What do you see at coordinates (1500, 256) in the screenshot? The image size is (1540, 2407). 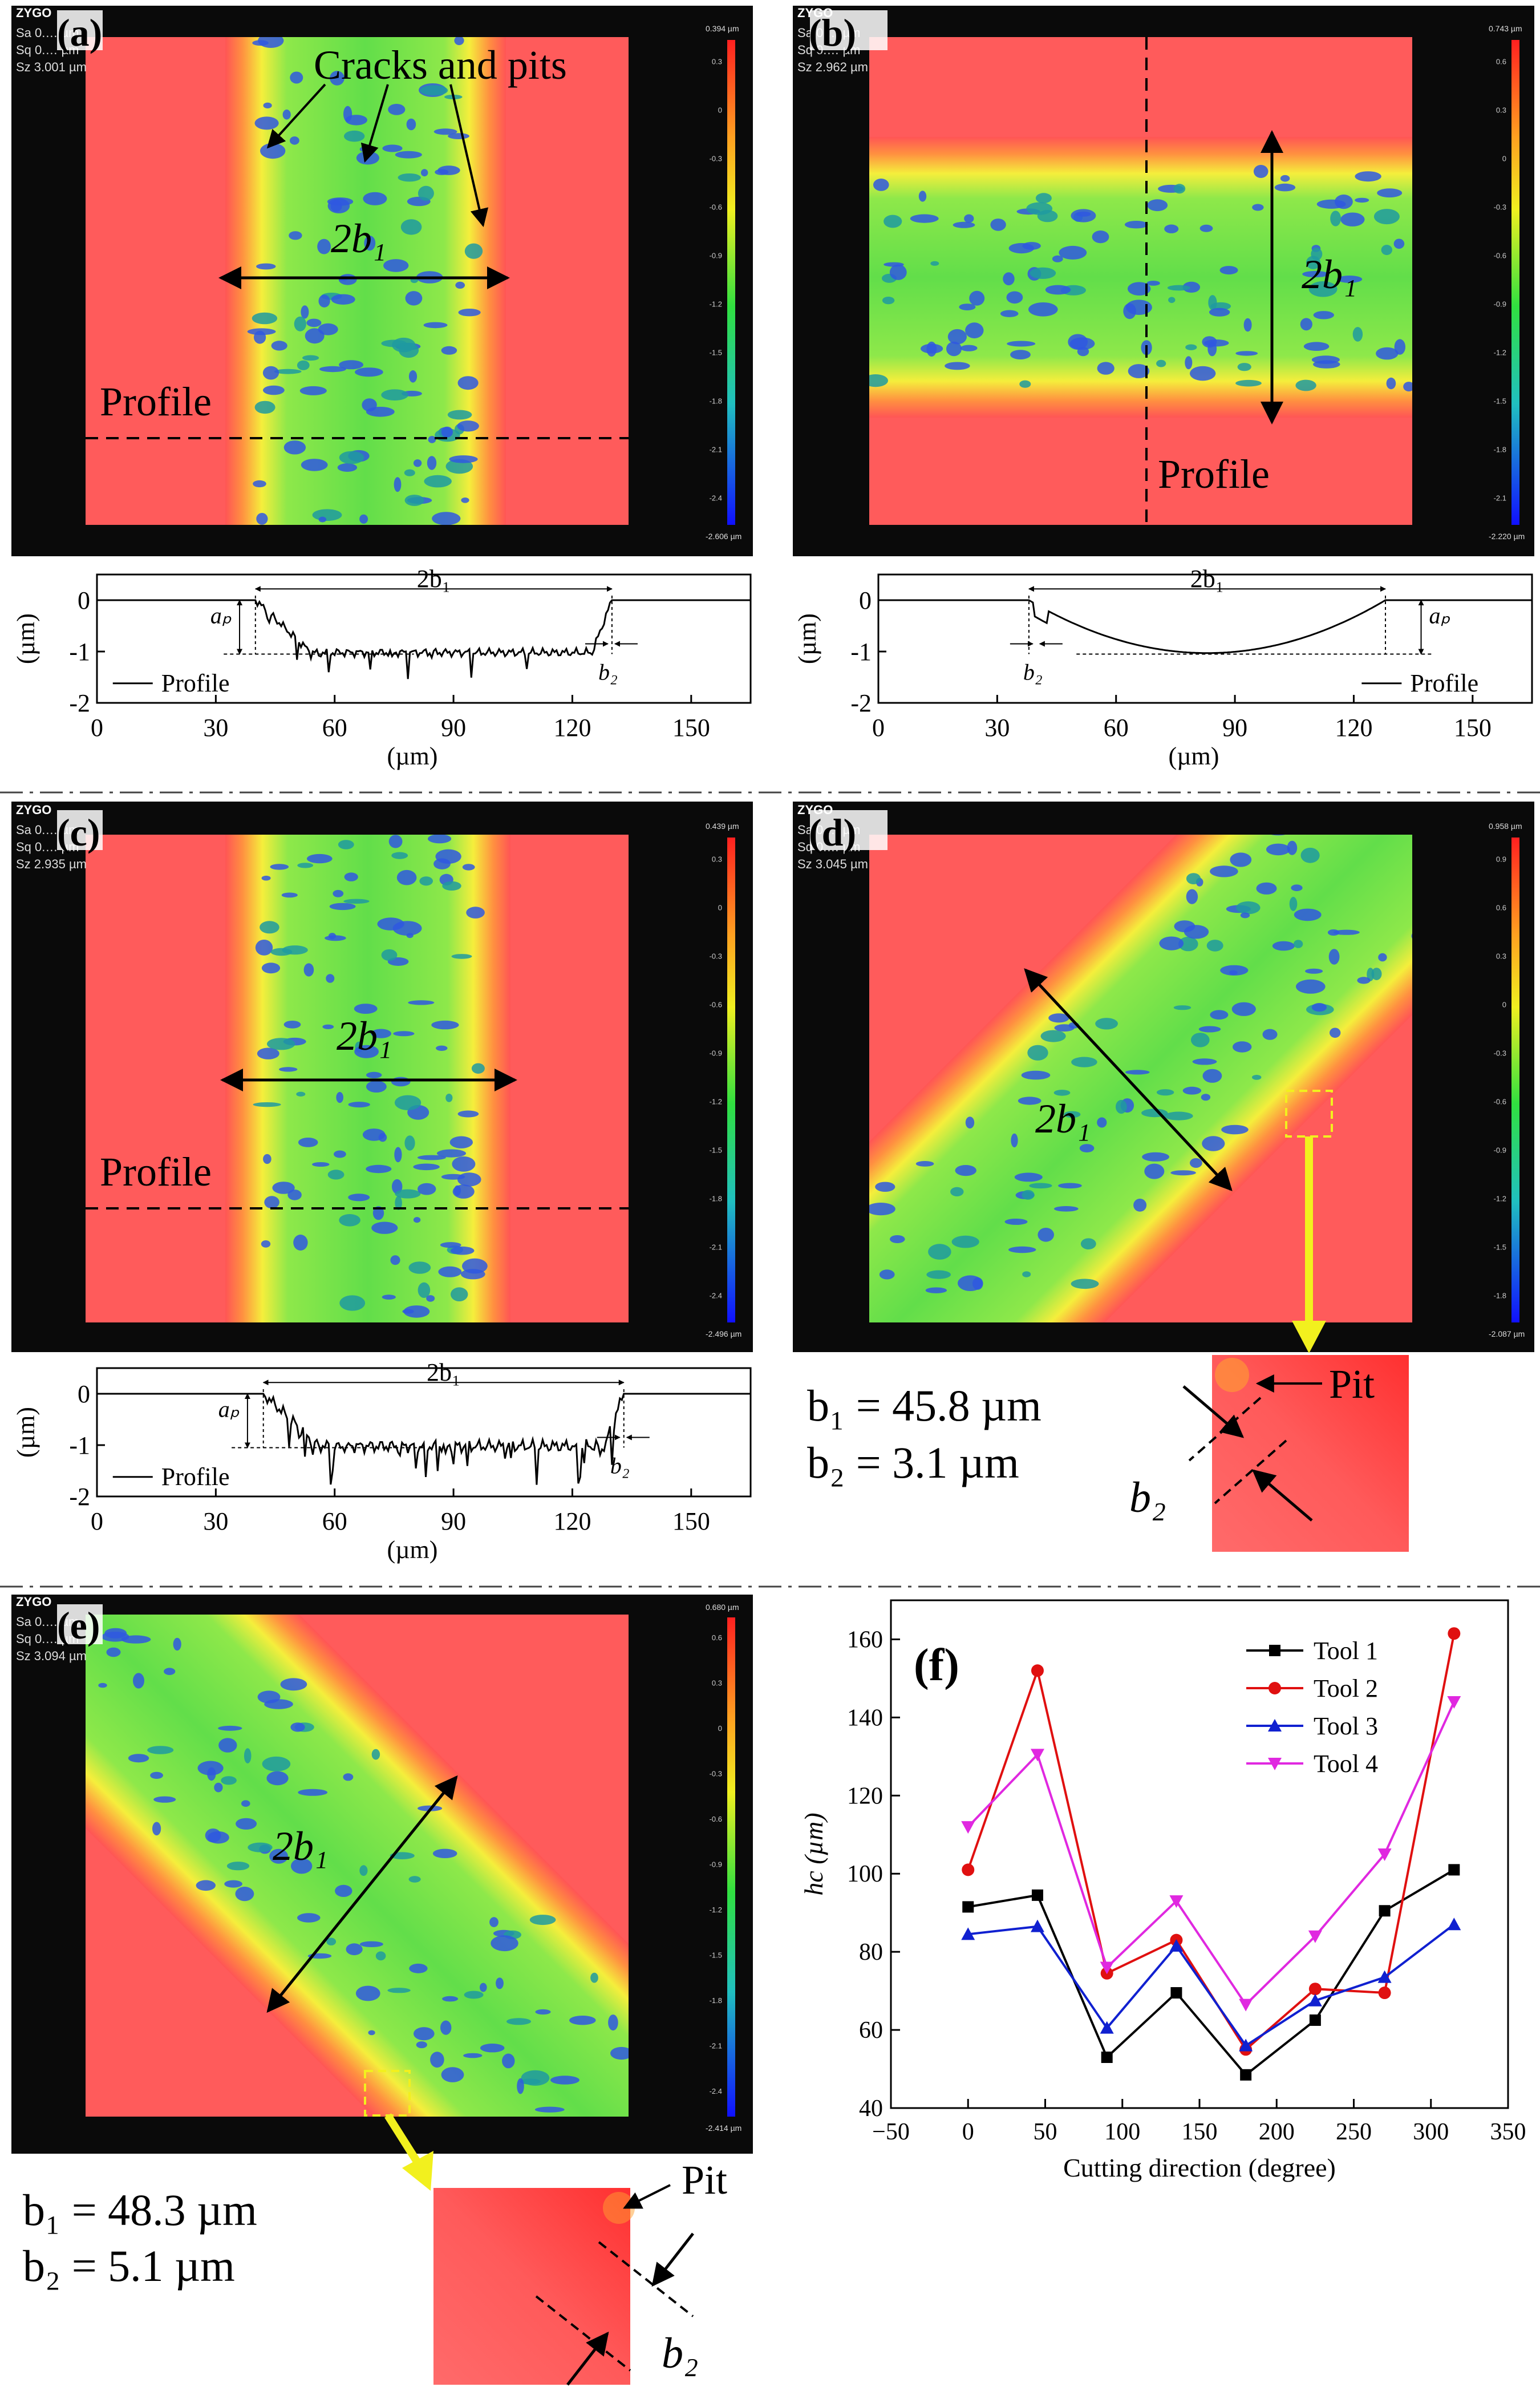 I see `scale-tick-label: -0.6` at bounding box center [1500, 256].